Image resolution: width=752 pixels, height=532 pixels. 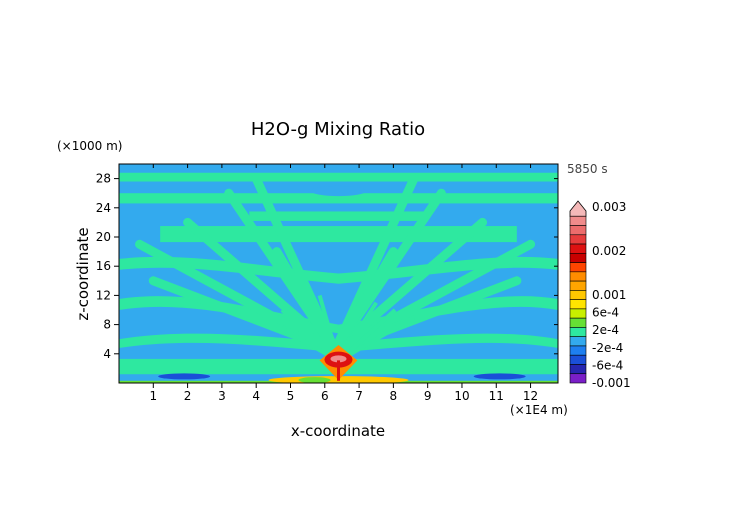 What do you see at coordinates (338, 177) in the screenshot?
I see `band-28km` at bounding box center [338, 177].